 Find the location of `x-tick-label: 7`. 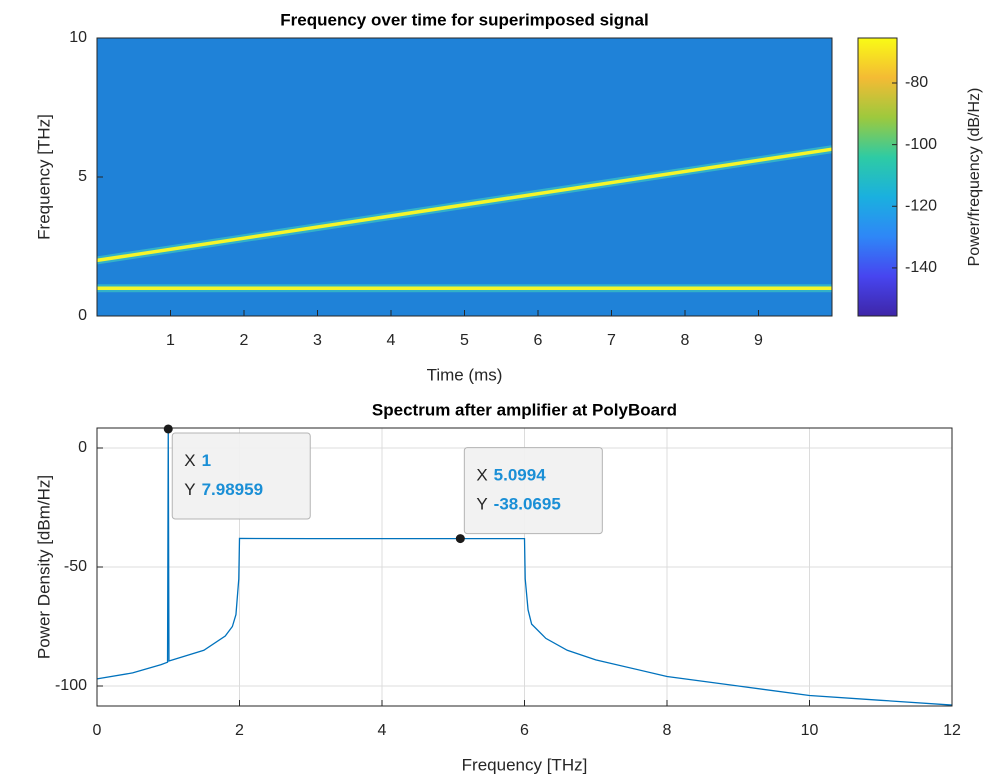

x-tick-label: 7 is located at coordinates (611, 340).